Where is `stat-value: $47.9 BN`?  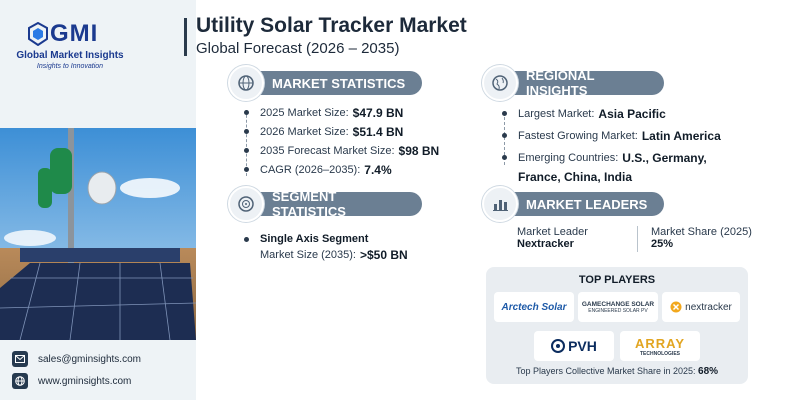
stat-value: $47.9 BN is located at coordinates (378, 112).